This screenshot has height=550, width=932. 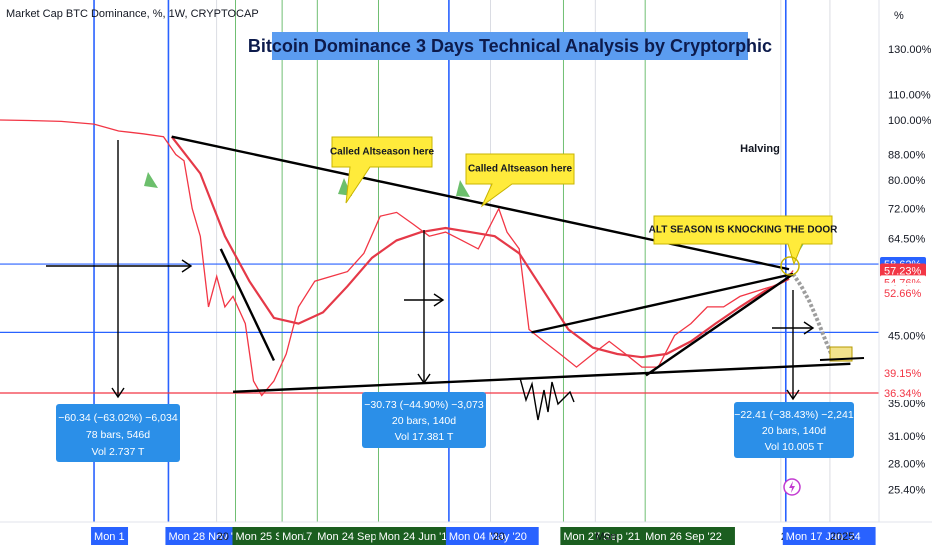 What do you see at coordinates (424, 437) in the screenshot?
I see `svg-text: Vol 17.381 T` at bounding box center [424, 437].